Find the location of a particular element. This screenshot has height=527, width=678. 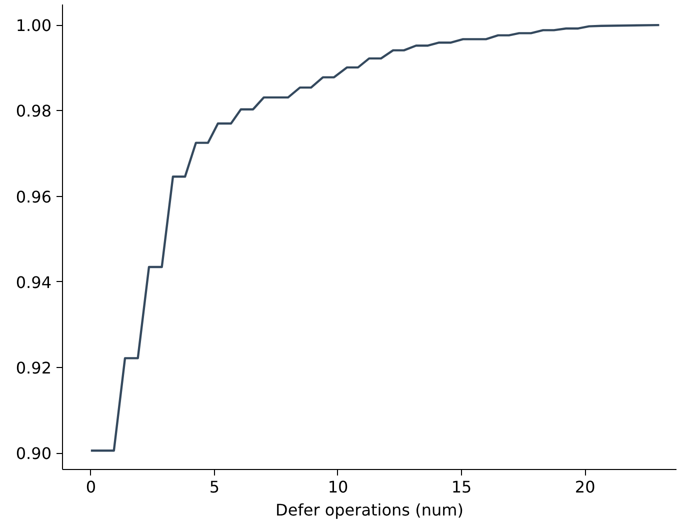

x-tick-label: 20 is located at coordinates (585, 487).